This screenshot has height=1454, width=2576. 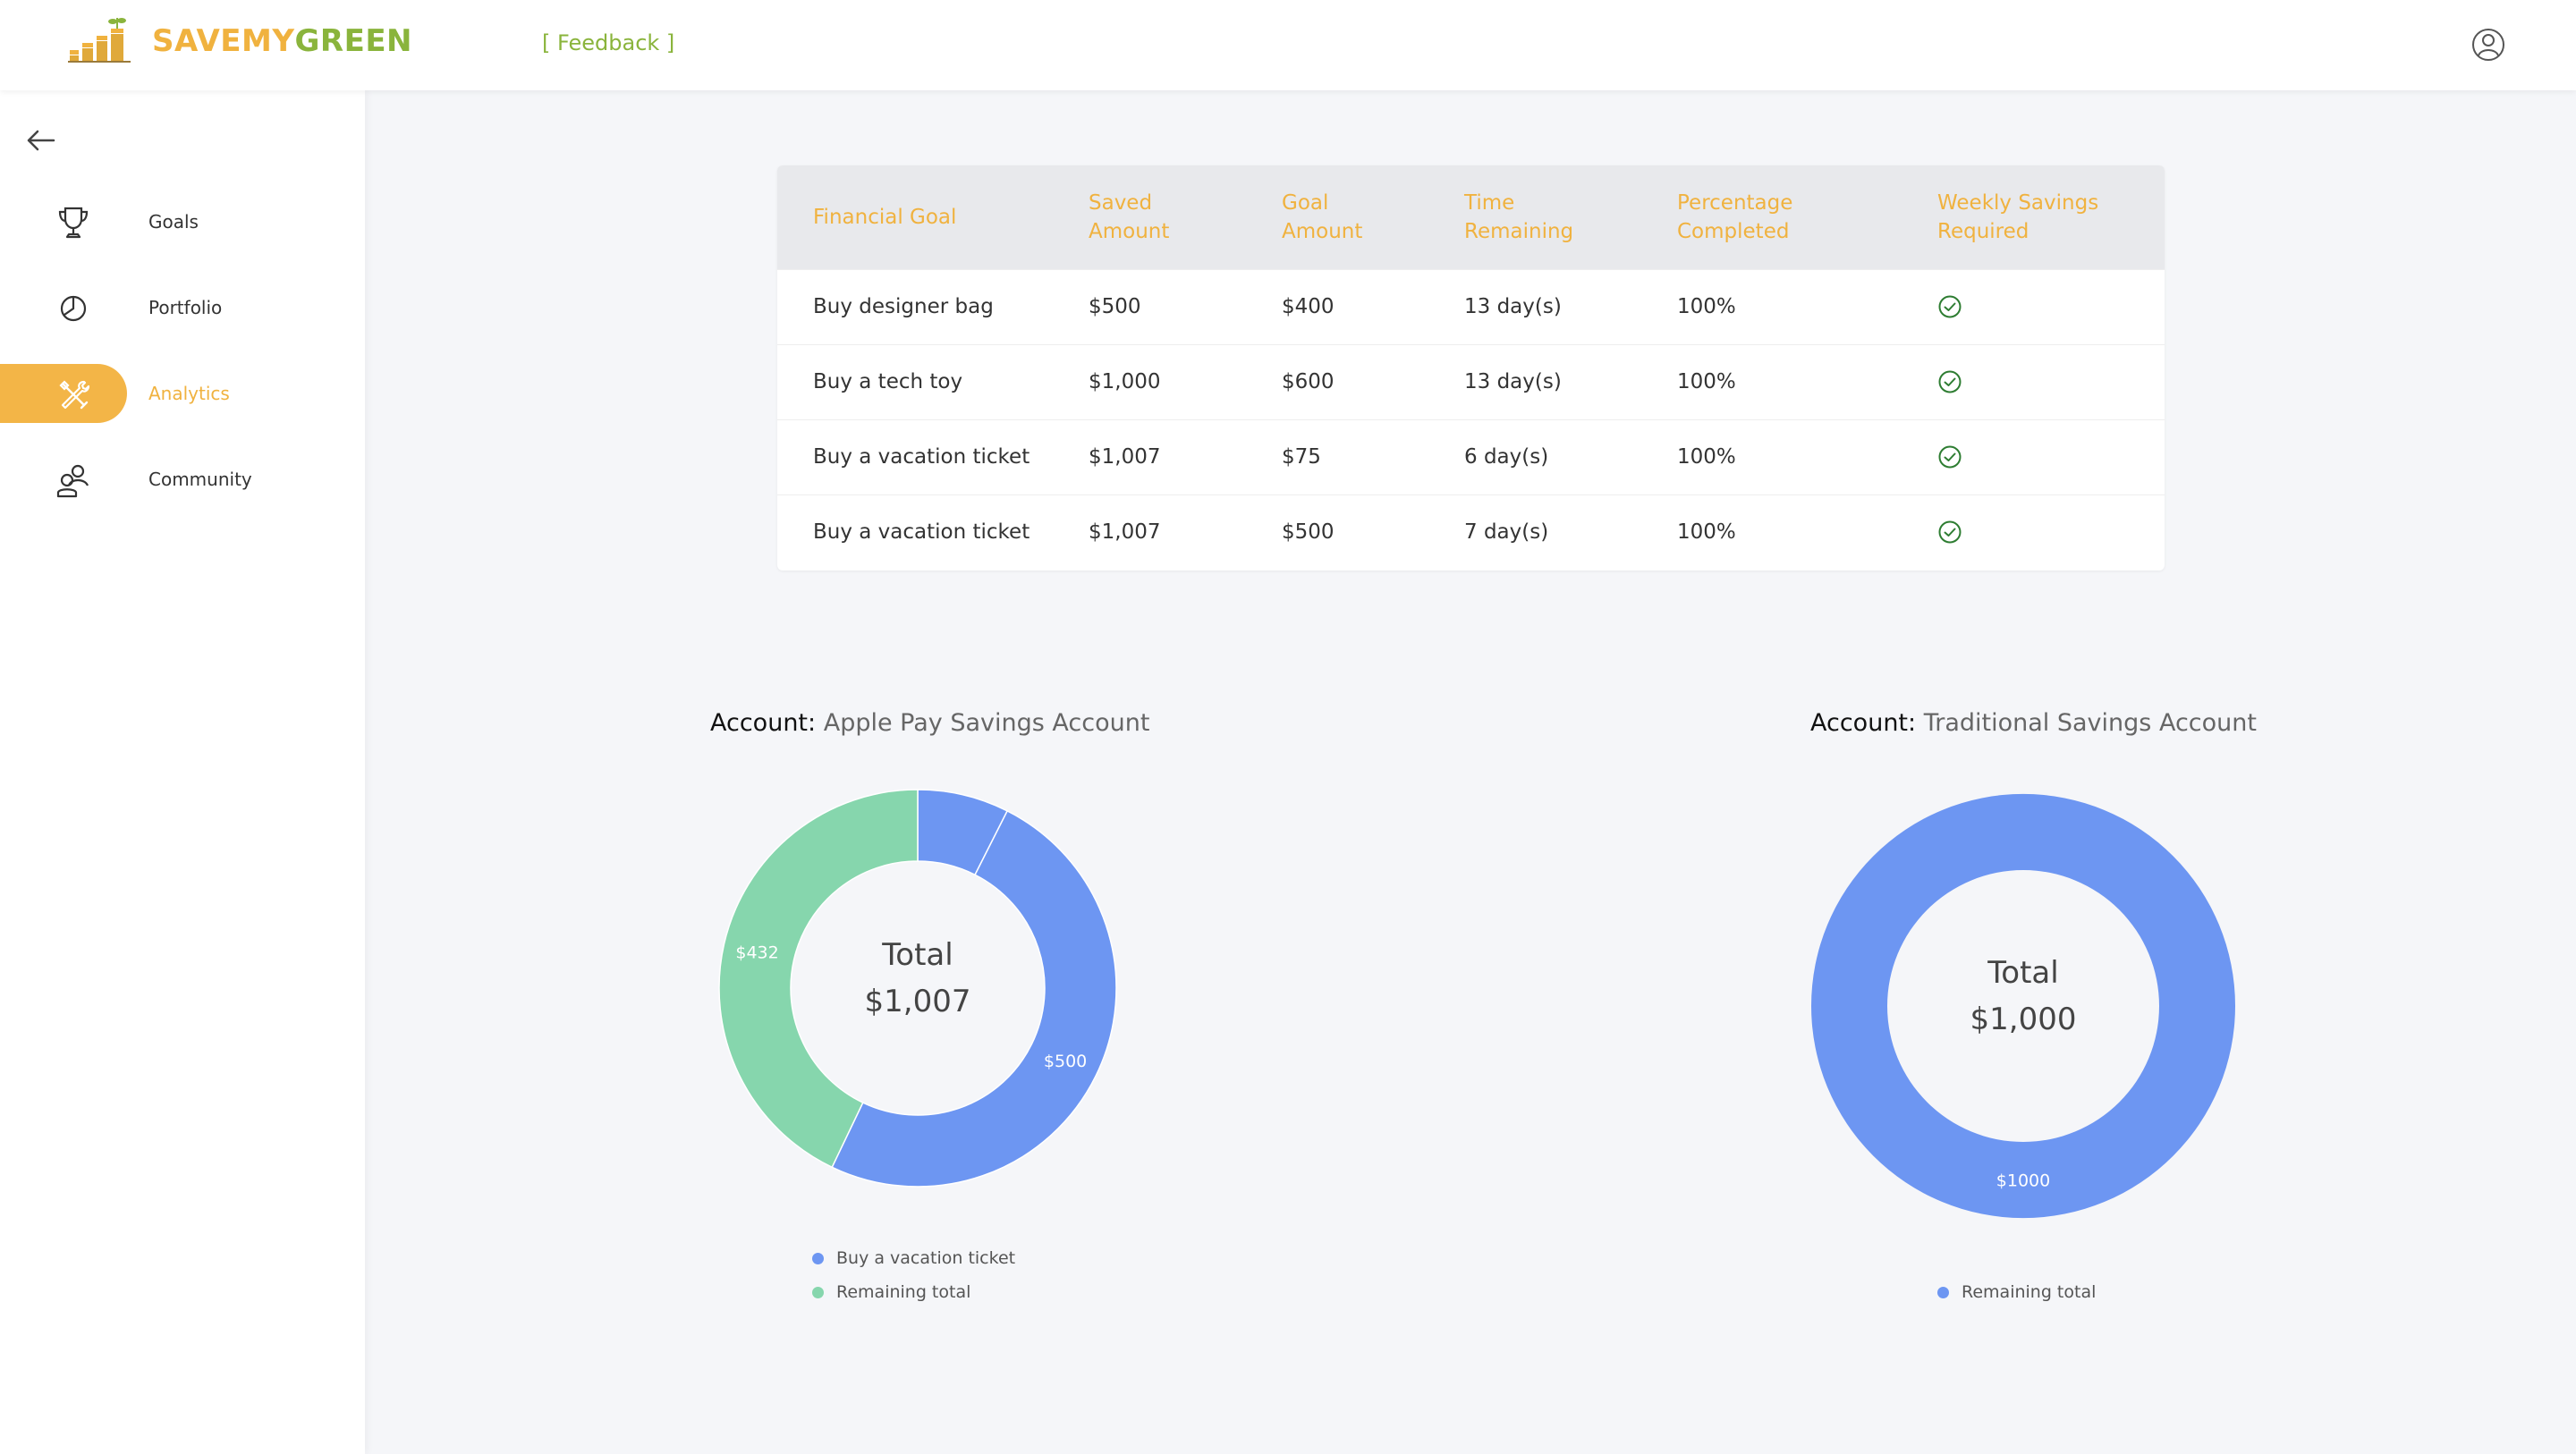 What do you see at coordinates (1115, 306) in the screenshot?
I see `saved-amount-cell: $500` at bounding box center [1115, 306].